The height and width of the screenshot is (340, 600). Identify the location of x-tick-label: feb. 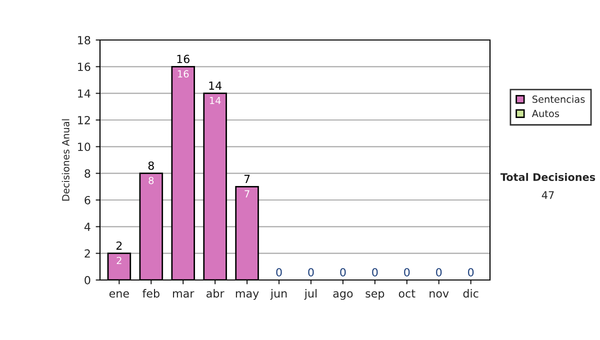
(151, 293).